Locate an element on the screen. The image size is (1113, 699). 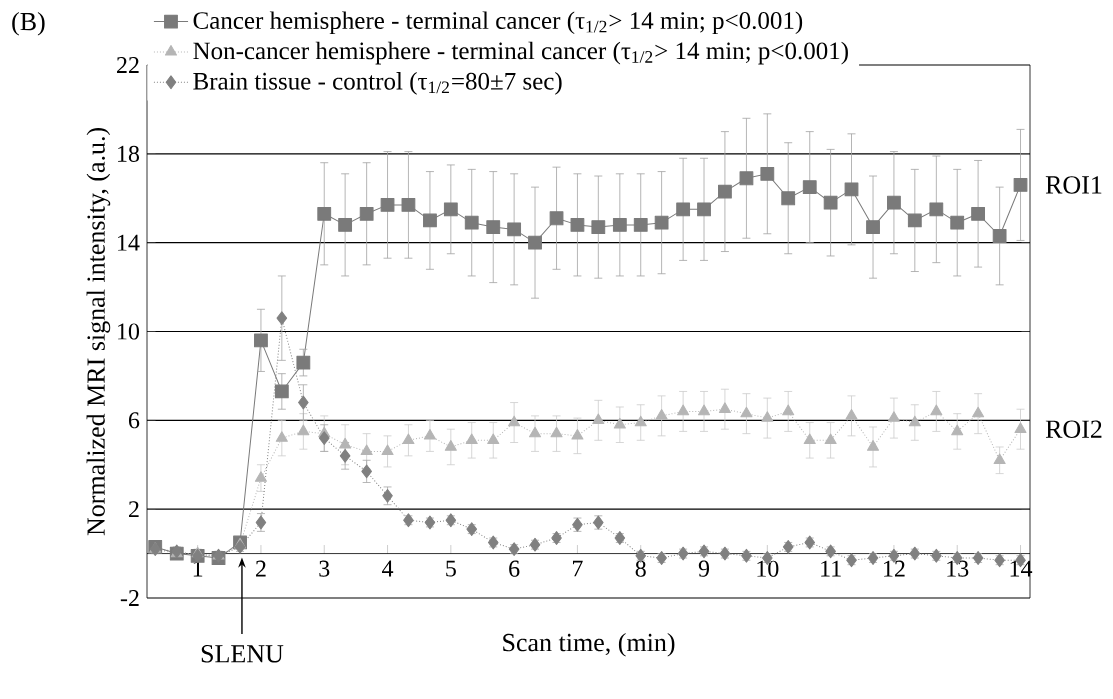
text: ROI2 is located at coordinates (1073, 429).